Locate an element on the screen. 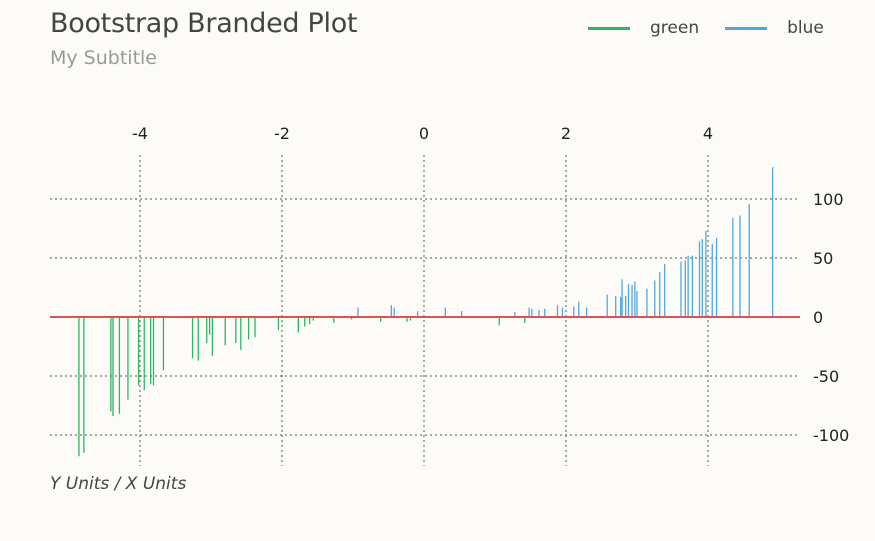 The width and height of the screenshot is (875, 541). y-tick-label: -100 is located at coordinates (831, 435).